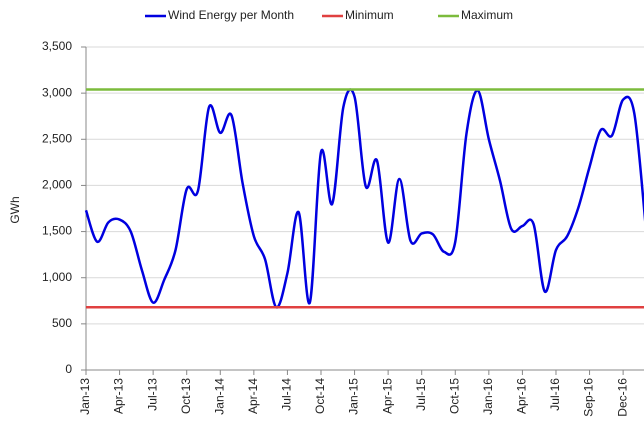 The width and height of the screenshot is (644, 421). What do you see at coordinates (555, 394) in the screenshot?
I see `x-tick-label: Jul-16` at bounding box center [555, 394].